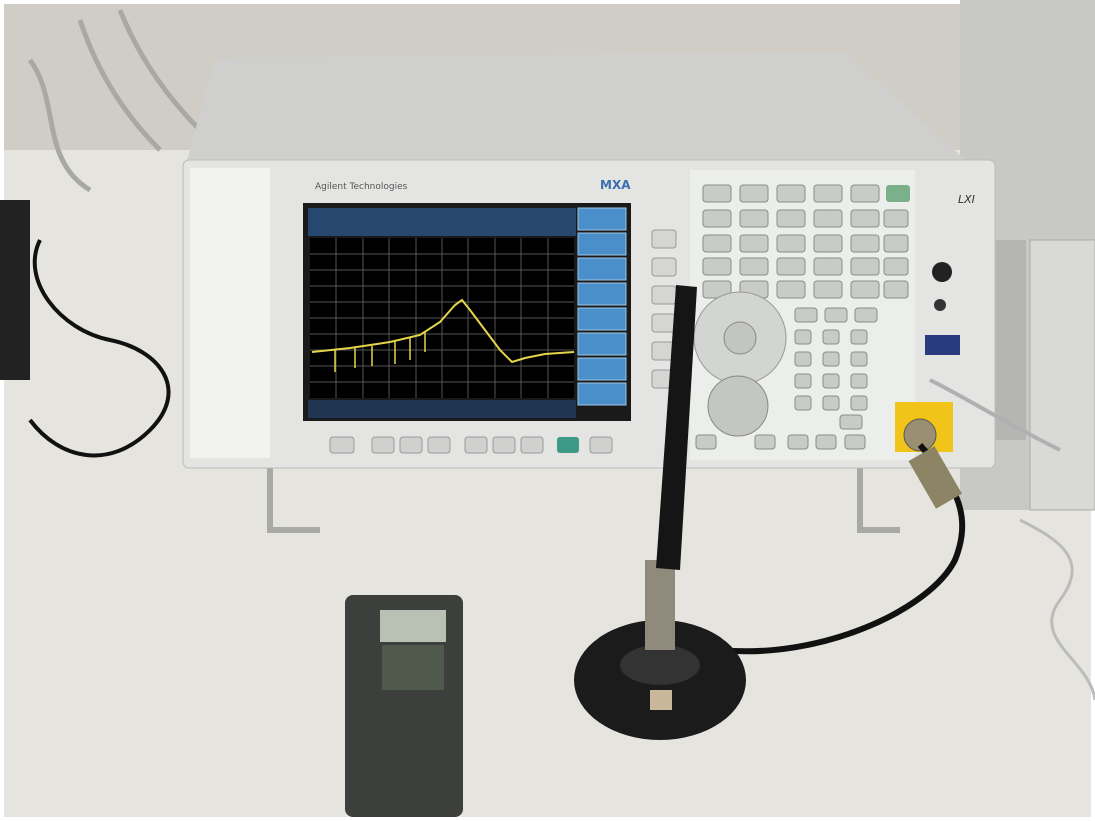  What do you see at coordinates (1062, 375) in the screenshot?
I see `side-instrument-panel` at bounding box center [1062, 375].